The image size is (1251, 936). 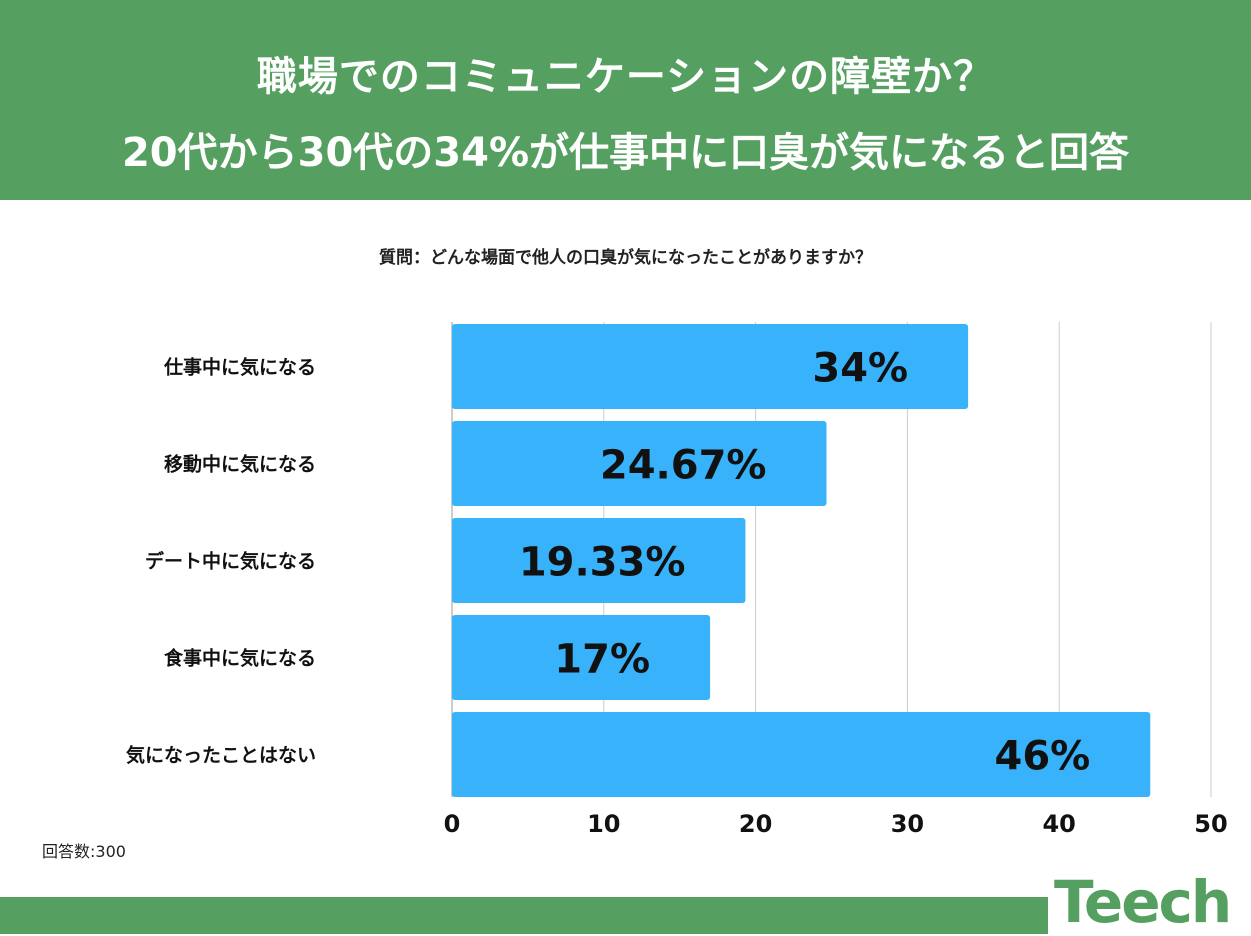 I want to click on data-label: 34%, so click(x=860, y=369).